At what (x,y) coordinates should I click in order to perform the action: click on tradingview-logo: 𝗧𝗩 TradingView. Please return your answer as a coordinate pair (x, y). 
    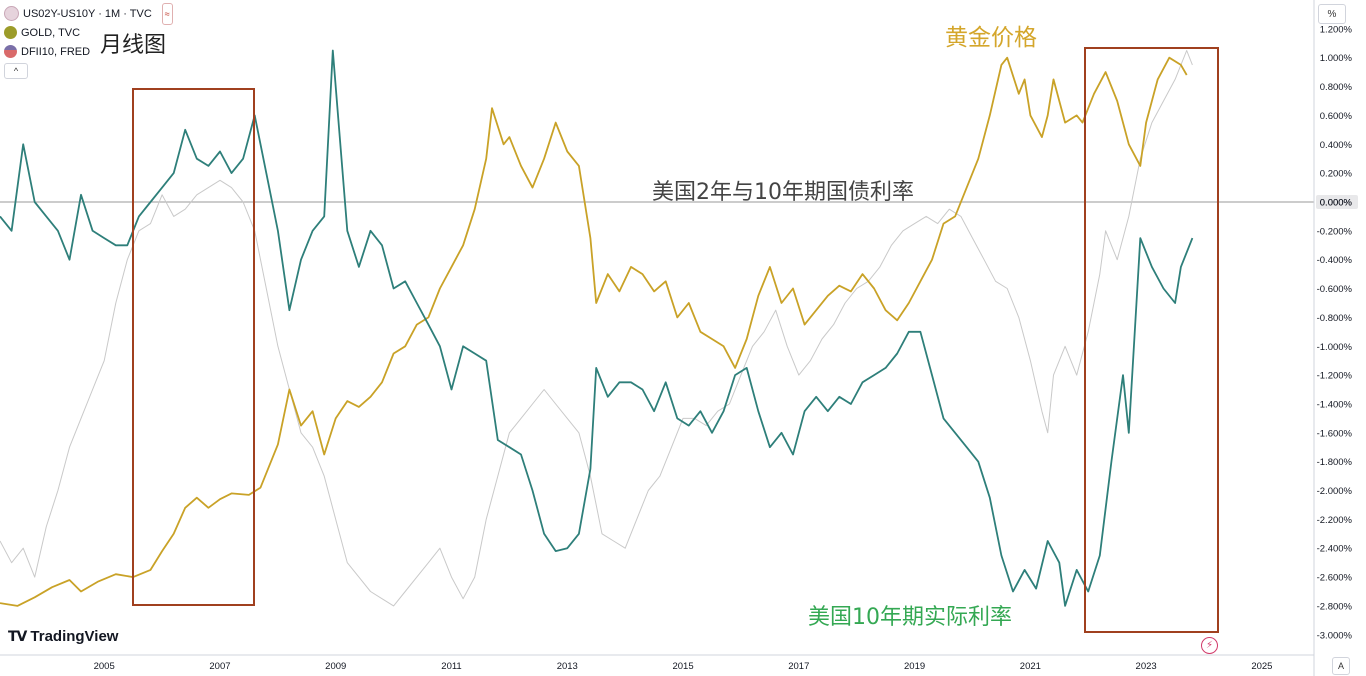
    Looking at the image, I should click on (63, 636).